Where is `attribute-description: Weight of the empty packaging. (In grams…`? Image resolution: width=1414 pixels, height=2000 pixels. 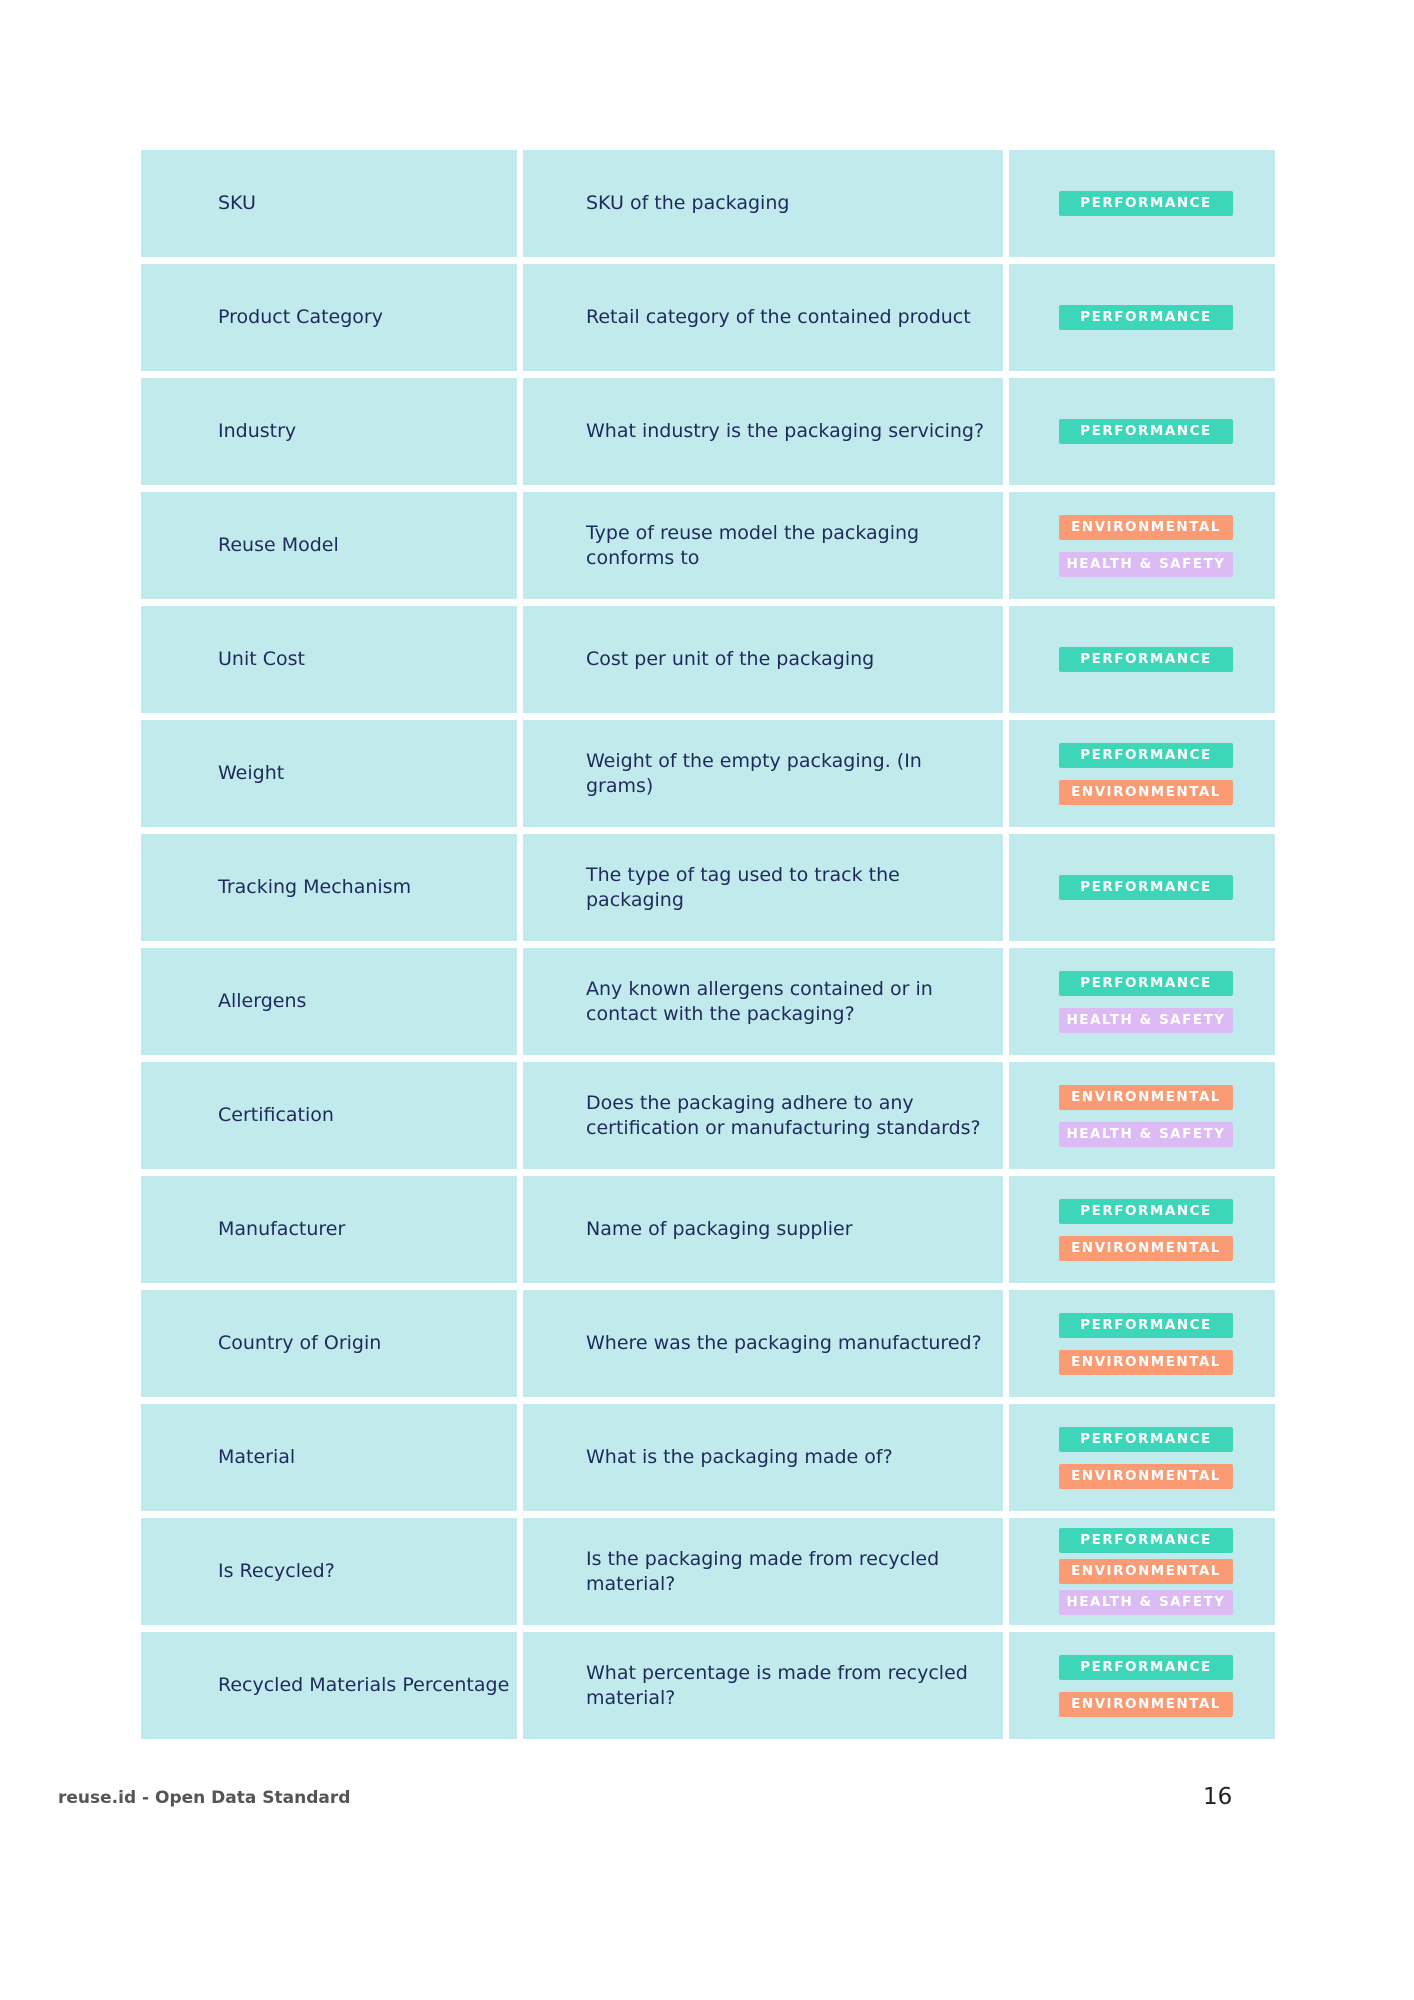 attribute-description: Weight of the empty packaging. (In grams… is located at coordinates (754, 773).